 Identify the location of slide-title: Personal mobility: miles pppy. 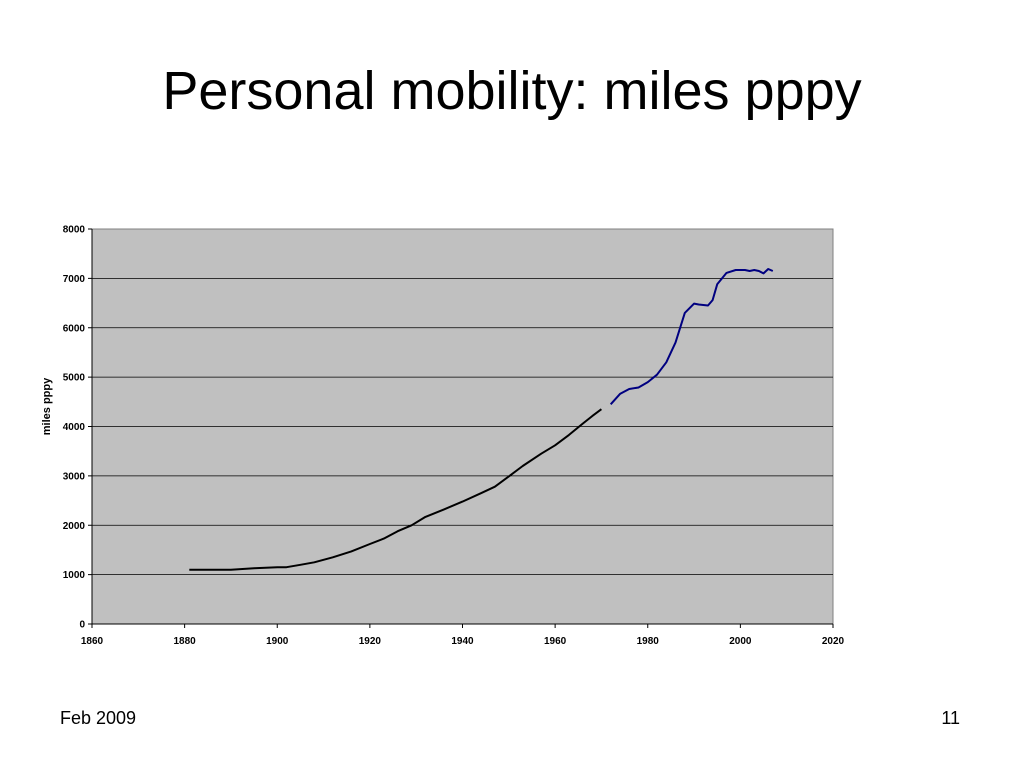
(512, 91).